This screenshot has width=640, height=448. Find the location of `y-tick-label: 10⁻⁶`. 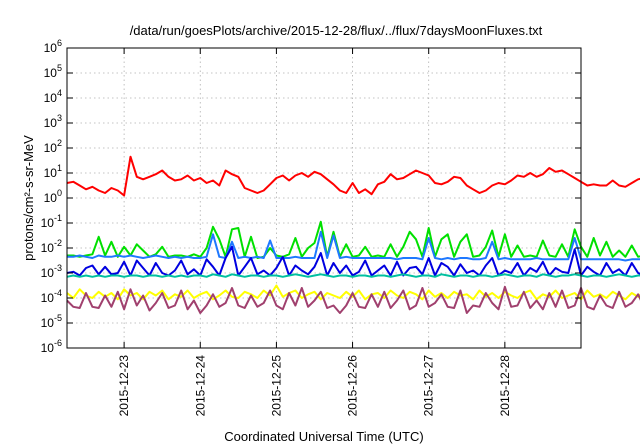

y-tick-label: 10⁻⁶ is located at coordinates (51, 346).